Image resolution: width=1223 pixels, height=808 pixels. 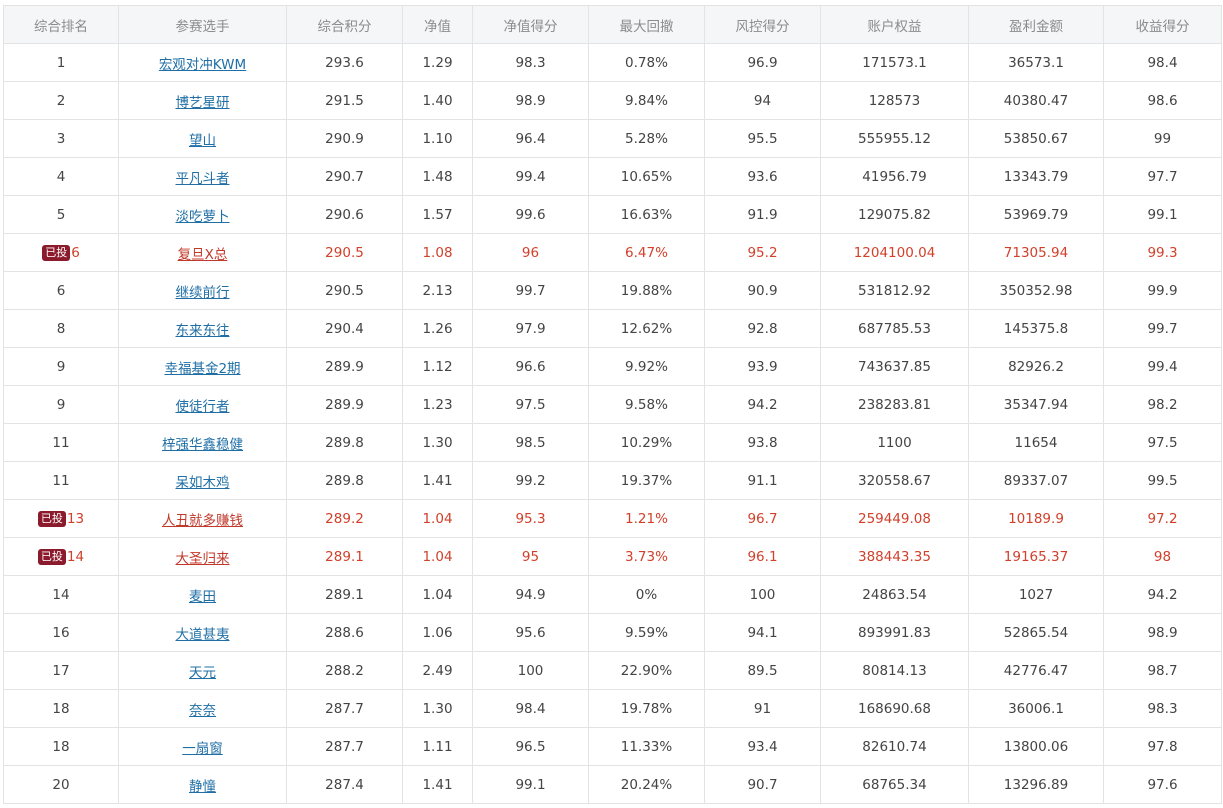 I want to click on max-drawdown-cell: 20.24%, so click(x=646, y=784).